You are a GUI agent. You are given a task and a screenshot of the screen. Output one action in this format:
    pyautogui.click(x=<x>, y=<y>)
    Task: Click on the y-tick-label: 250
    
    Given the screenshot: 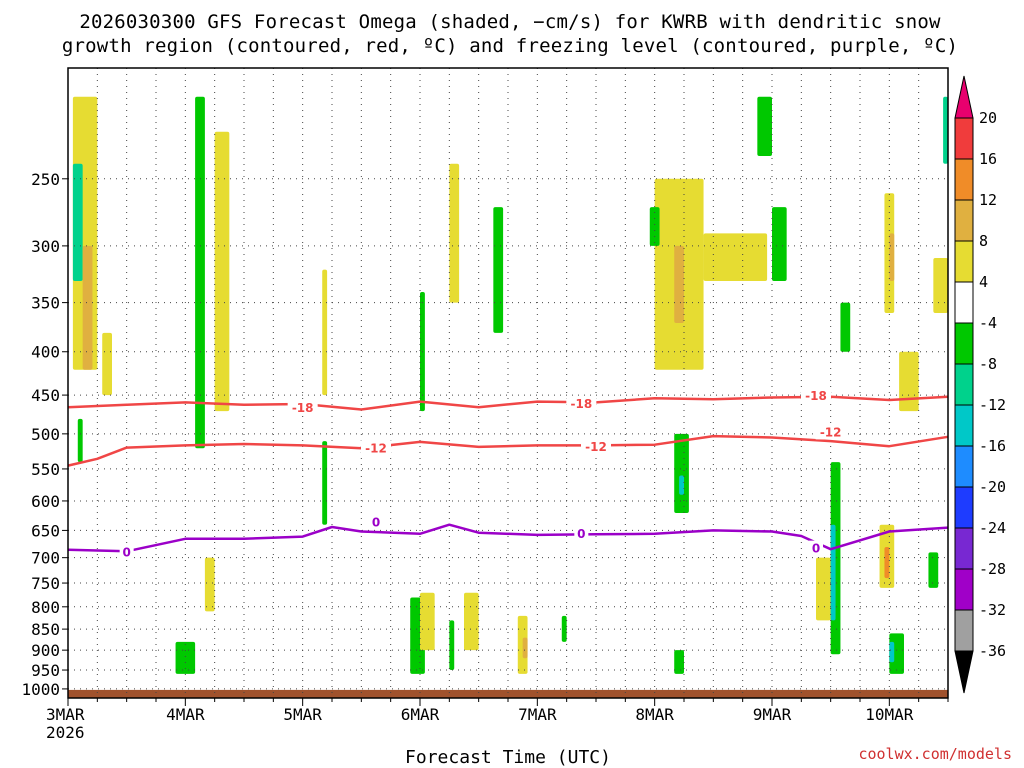 What is the action you would take?
    pyautogui.click(x=45, y=179)
    